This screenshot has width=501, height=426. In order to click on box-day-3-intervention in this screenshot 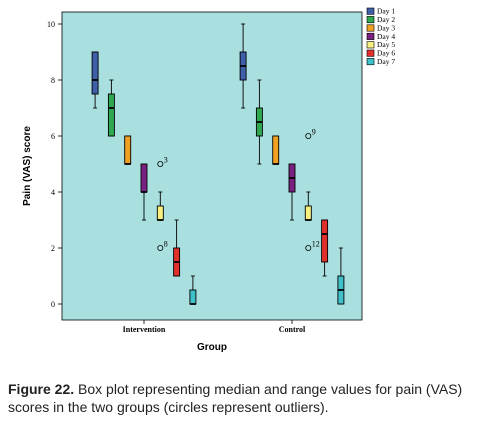, I will do `click(128, 150)`.